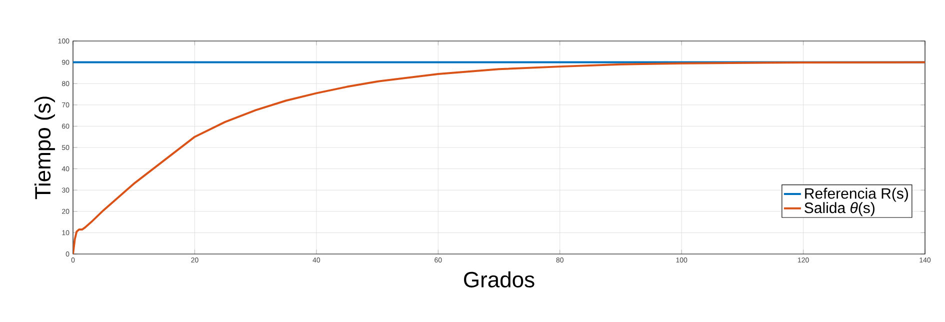  I want to click on legend-label: Referencia R(s), so click(856, 195).